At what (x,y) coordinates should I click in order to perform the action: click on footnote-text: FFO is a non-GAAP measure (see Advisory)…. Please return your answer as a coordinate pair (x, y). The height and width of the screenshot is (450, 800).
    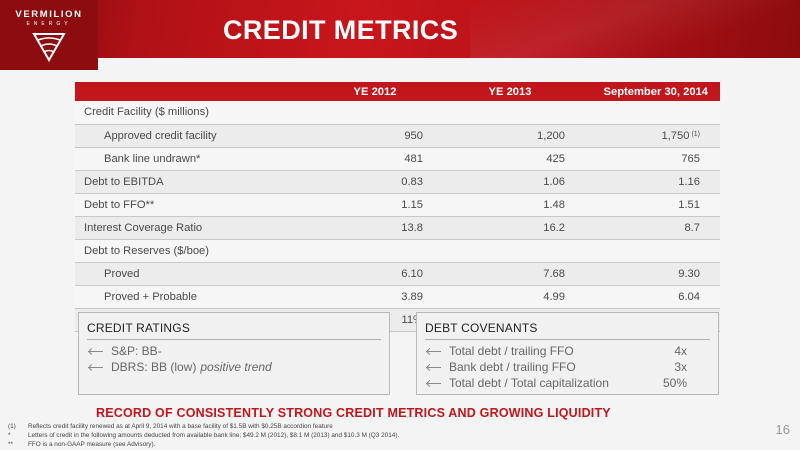
    Looking at the image, I should click on (92, 444).